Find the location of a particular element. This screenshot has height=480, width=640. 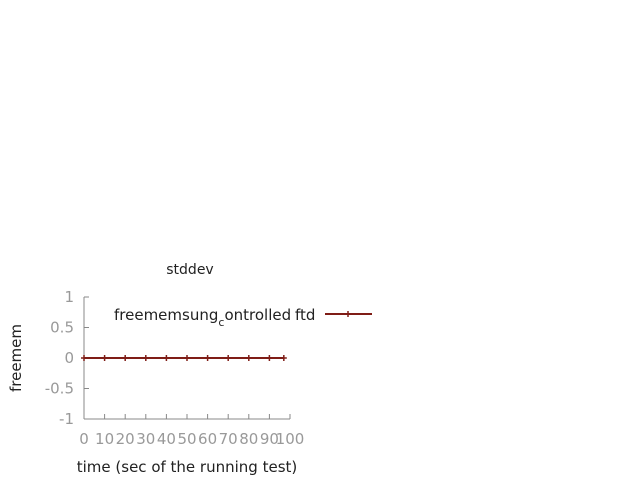

x-tick-label: 20 is located at coordinates (125, 439).